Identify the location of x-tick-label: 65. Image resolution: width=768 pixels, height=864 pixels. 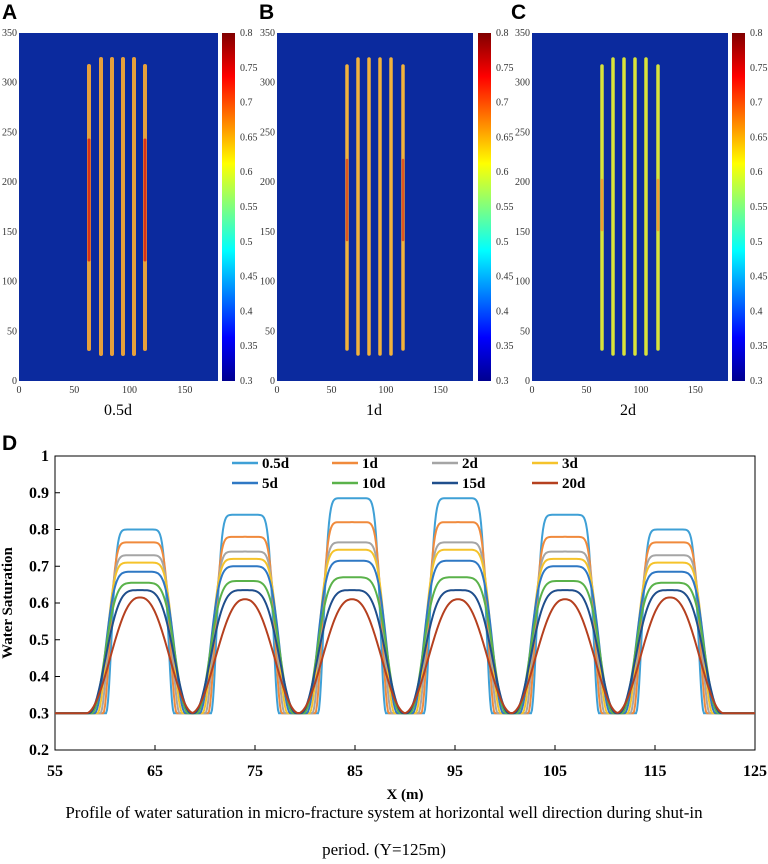
(155, 771).